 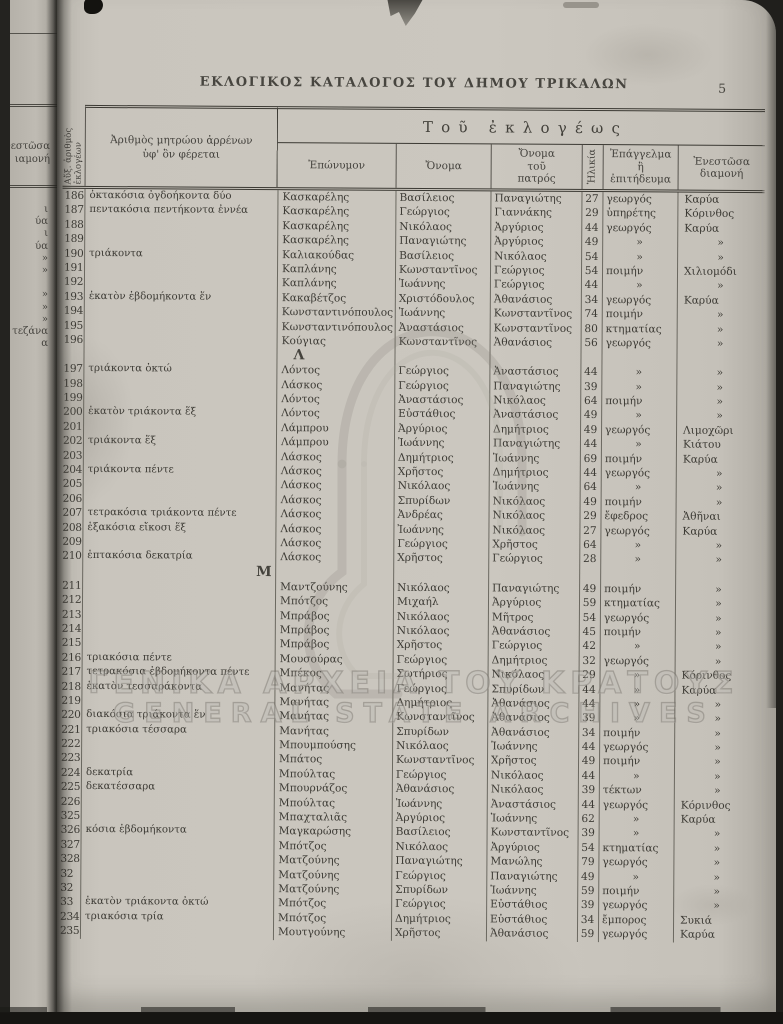 I want to click on cell-reg: ἑκατὸν ἑβδομήκοντα ἕν, so click(x=150, y=296).